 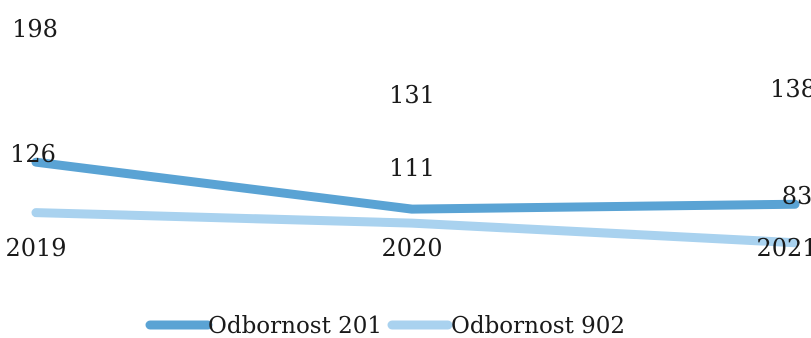 I want to click on x-tick-label: 2019, so click(x=35, y=248).